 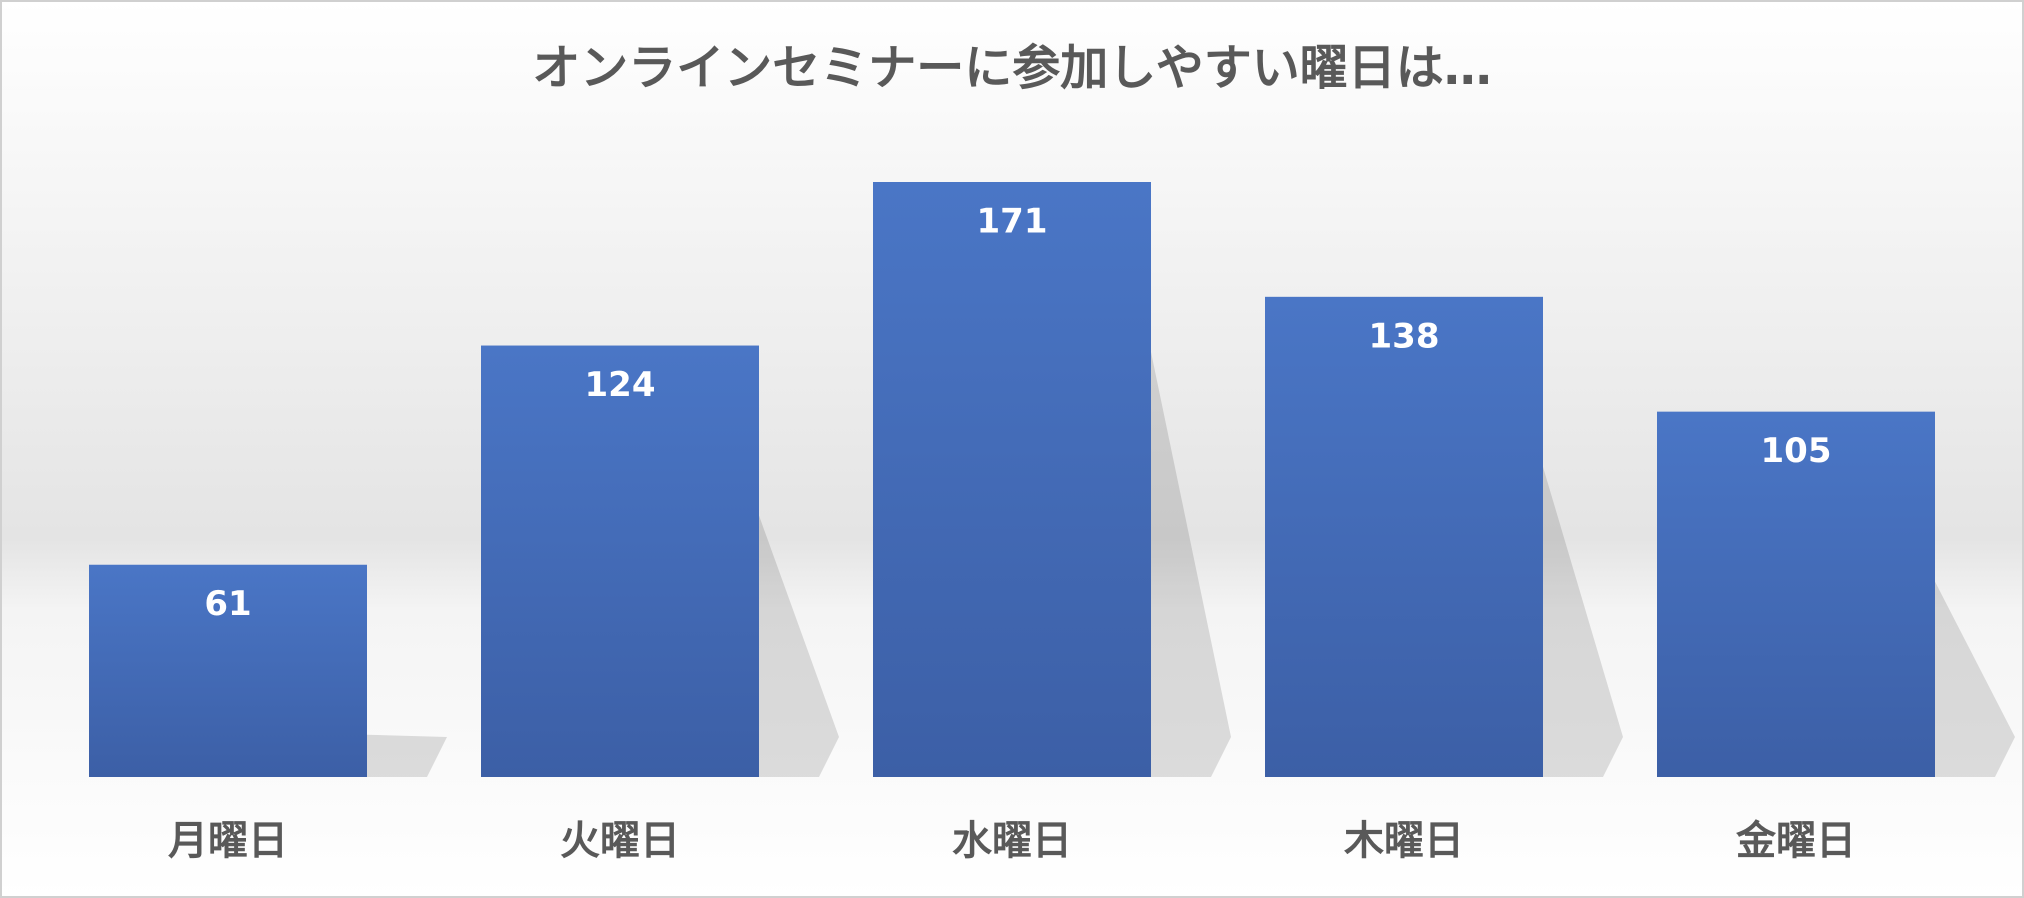 What do you see at coordinates (620, 385) in the screenshot?
I see `data-label: 124` at bounding box center [620, 385].